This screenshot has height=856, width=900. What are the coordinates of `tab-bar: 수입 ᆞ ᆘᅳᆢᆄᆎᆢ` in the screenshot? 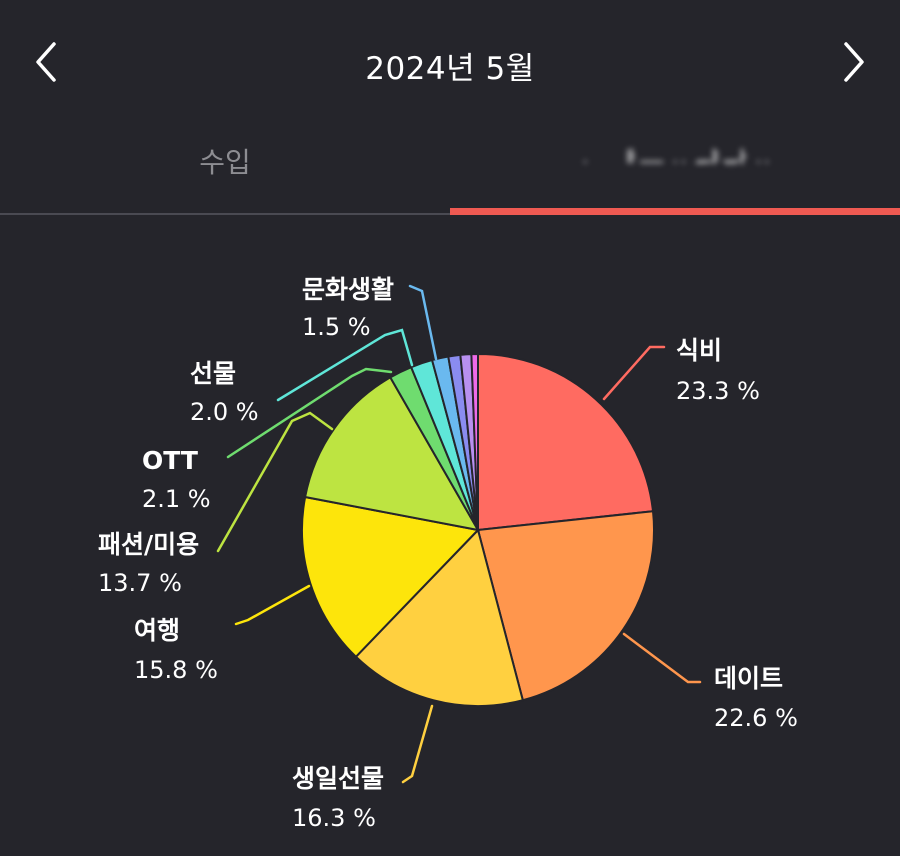 It's located at (450, 172).